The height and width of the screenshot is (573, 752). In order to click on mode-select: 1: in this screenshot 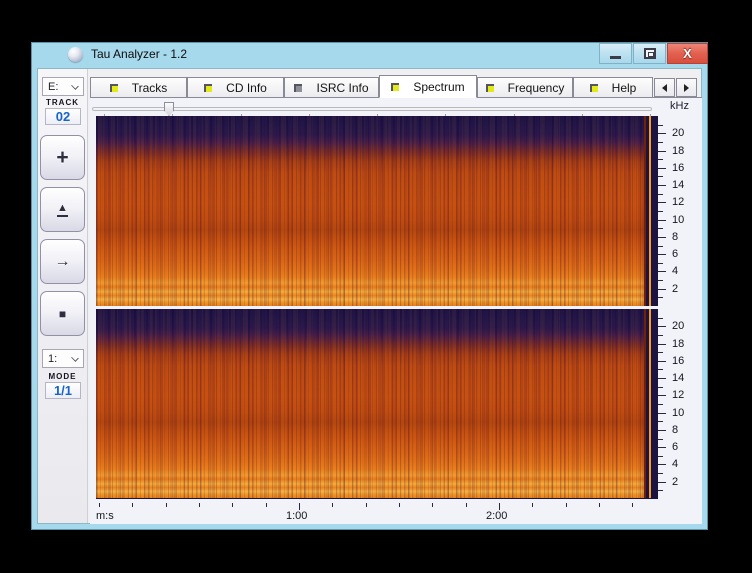, I will do `click(63, 358)`.